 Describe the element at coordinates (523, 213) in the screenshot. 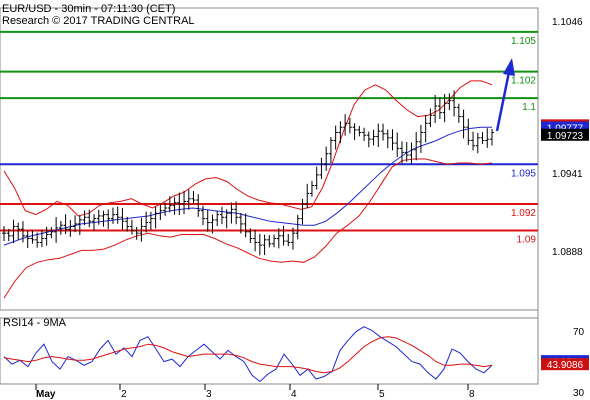

I see `level-label: 1.092` at that location.